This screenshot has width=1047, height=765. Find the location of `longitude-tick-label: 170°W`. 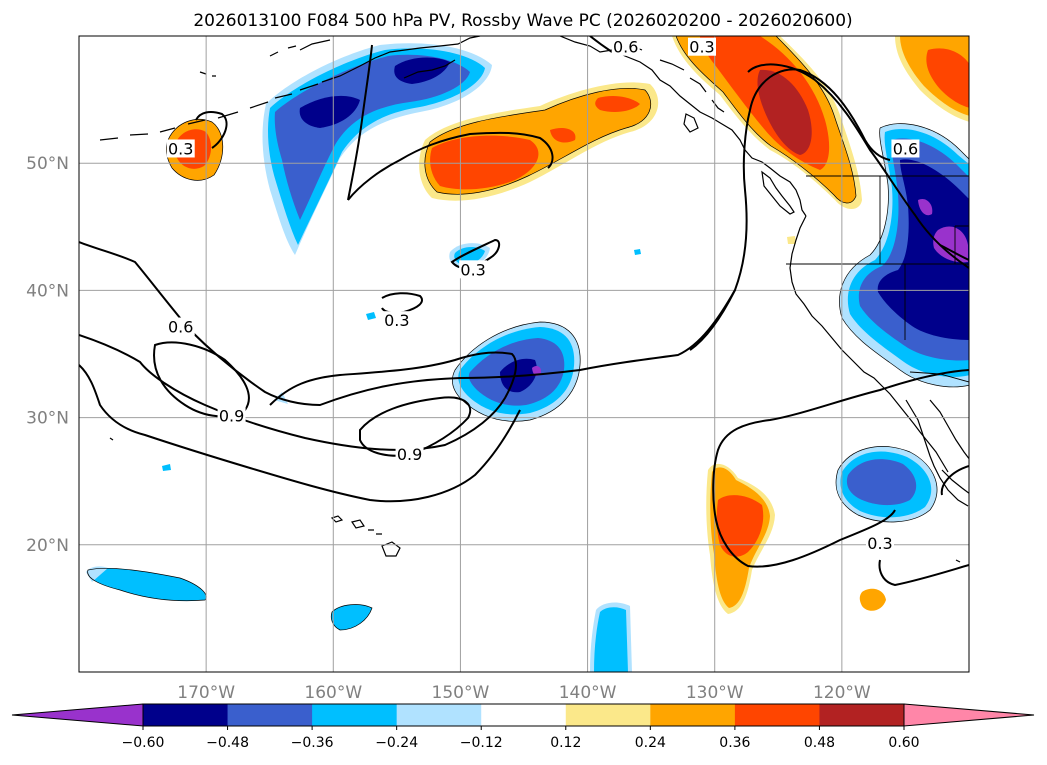

longitude-tick-label: 170°W is located at coordinates (206, 693).